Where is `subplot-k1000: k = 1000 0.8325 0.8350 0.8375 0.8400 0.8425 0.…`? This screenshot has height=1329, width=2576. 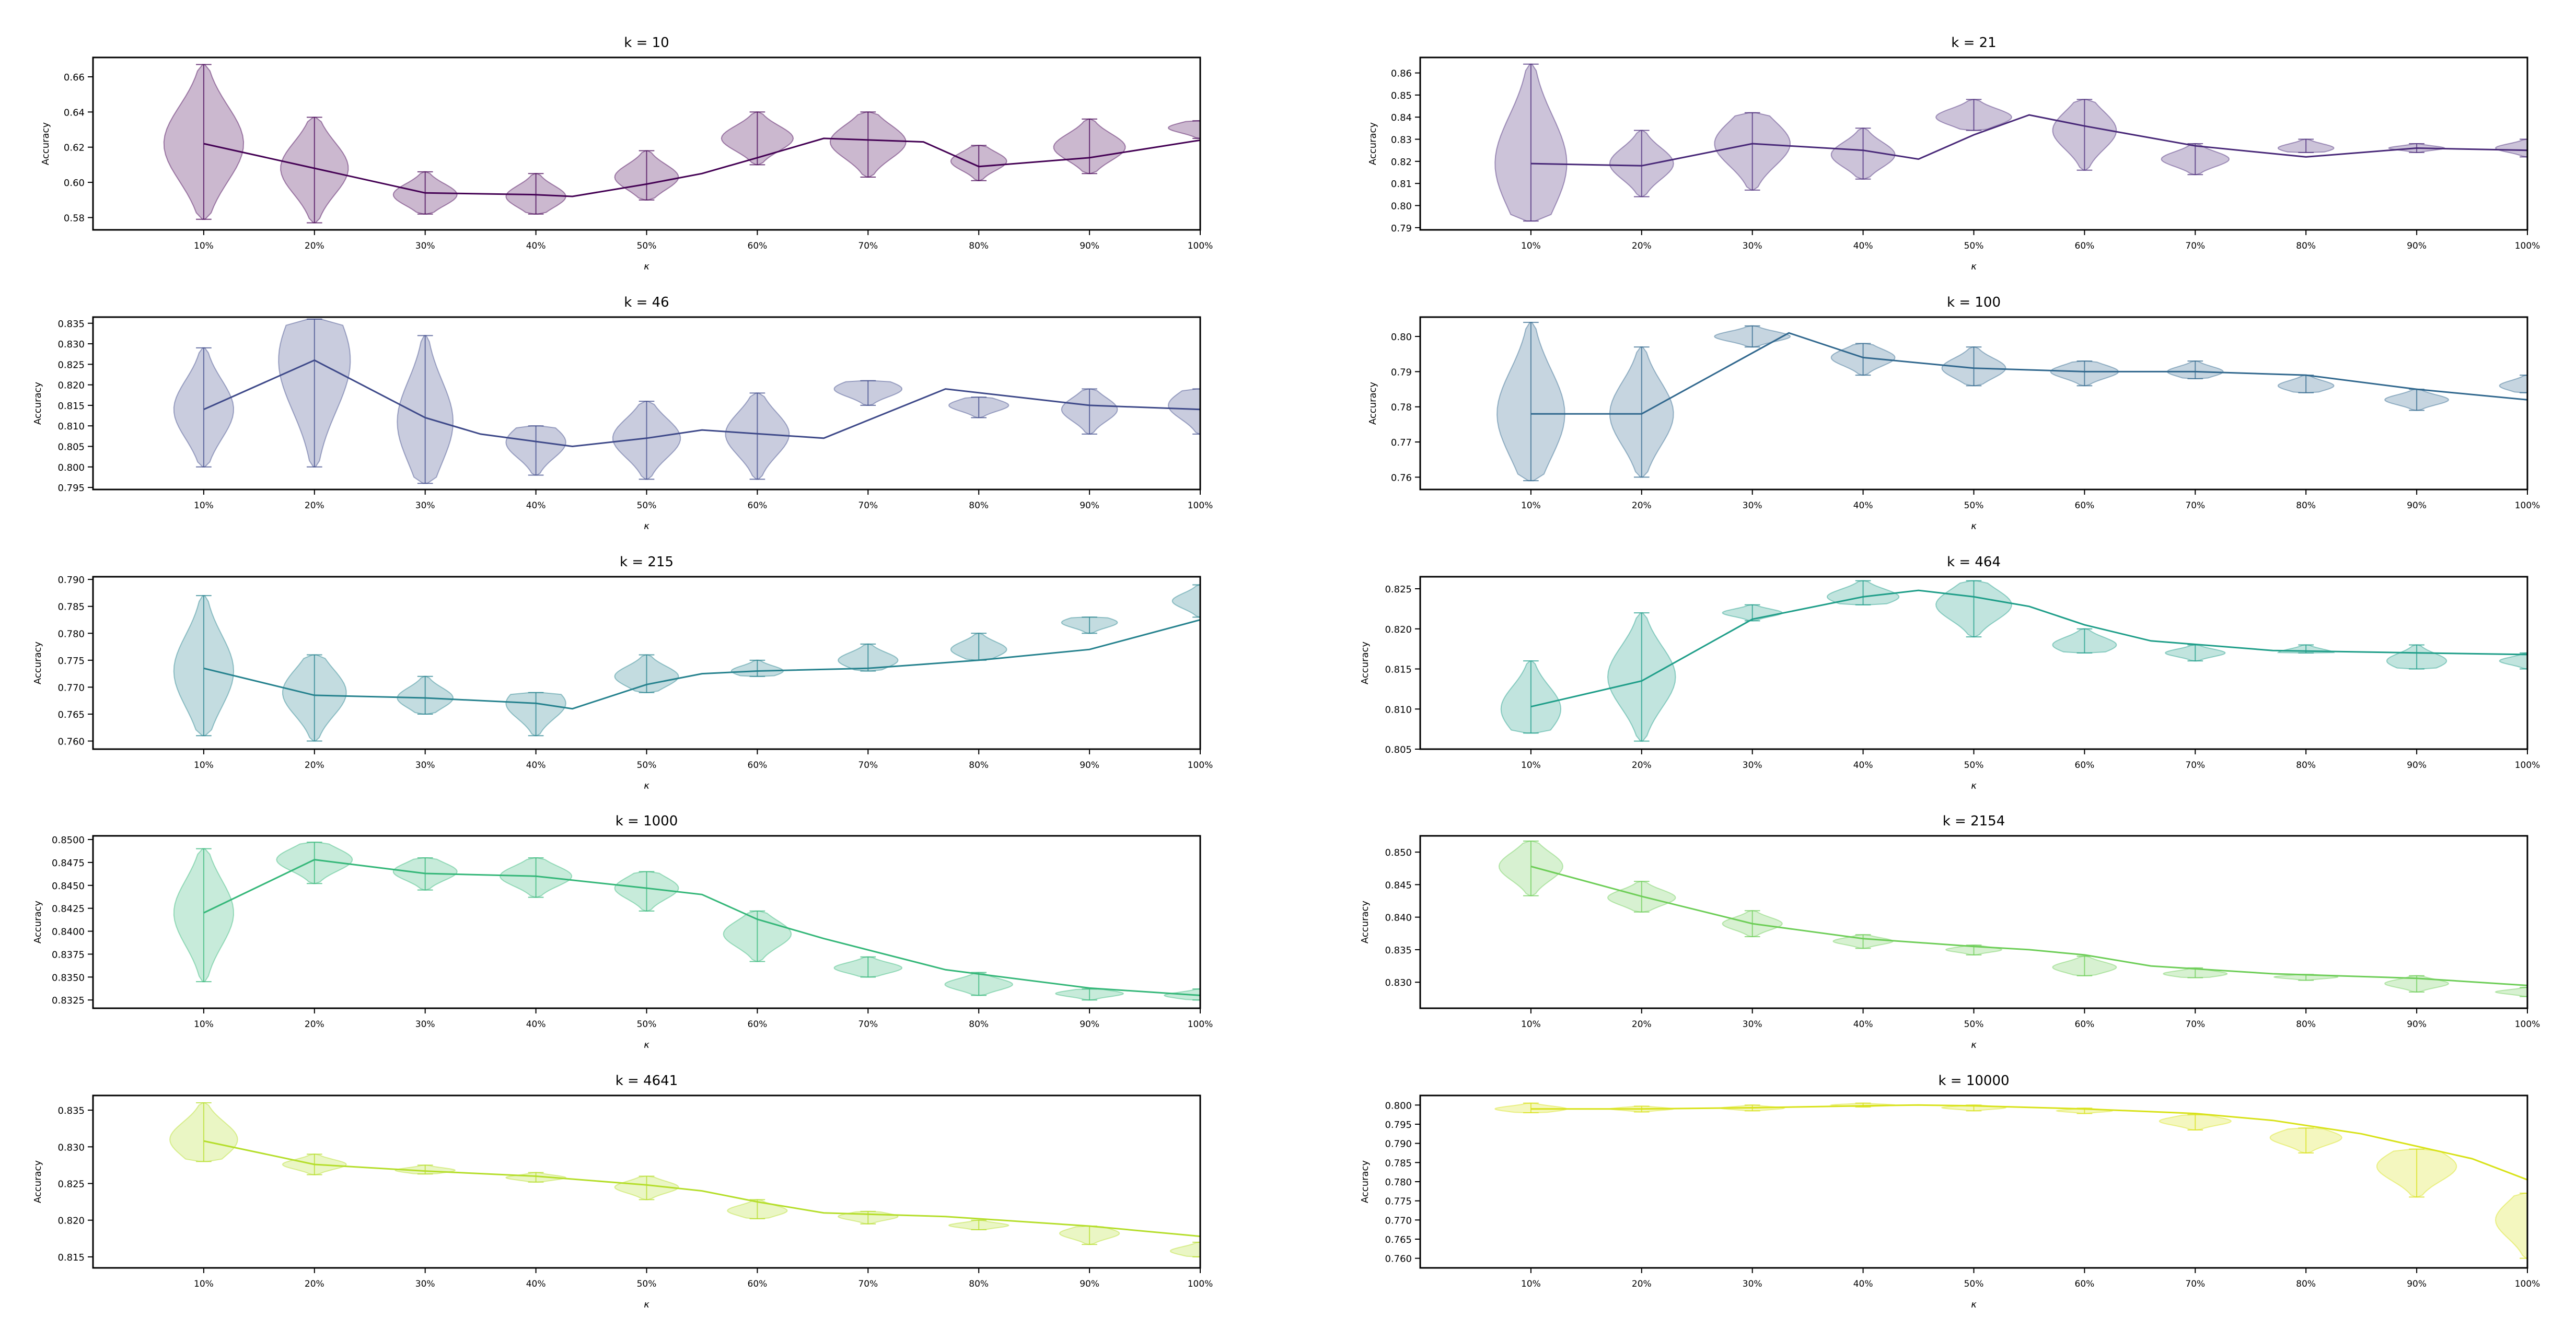
subplot-k1000: k = 1000 0.8325 0.8350 0.8375 0.8400 0.8425 0.… is located at coordinates (622, 932).